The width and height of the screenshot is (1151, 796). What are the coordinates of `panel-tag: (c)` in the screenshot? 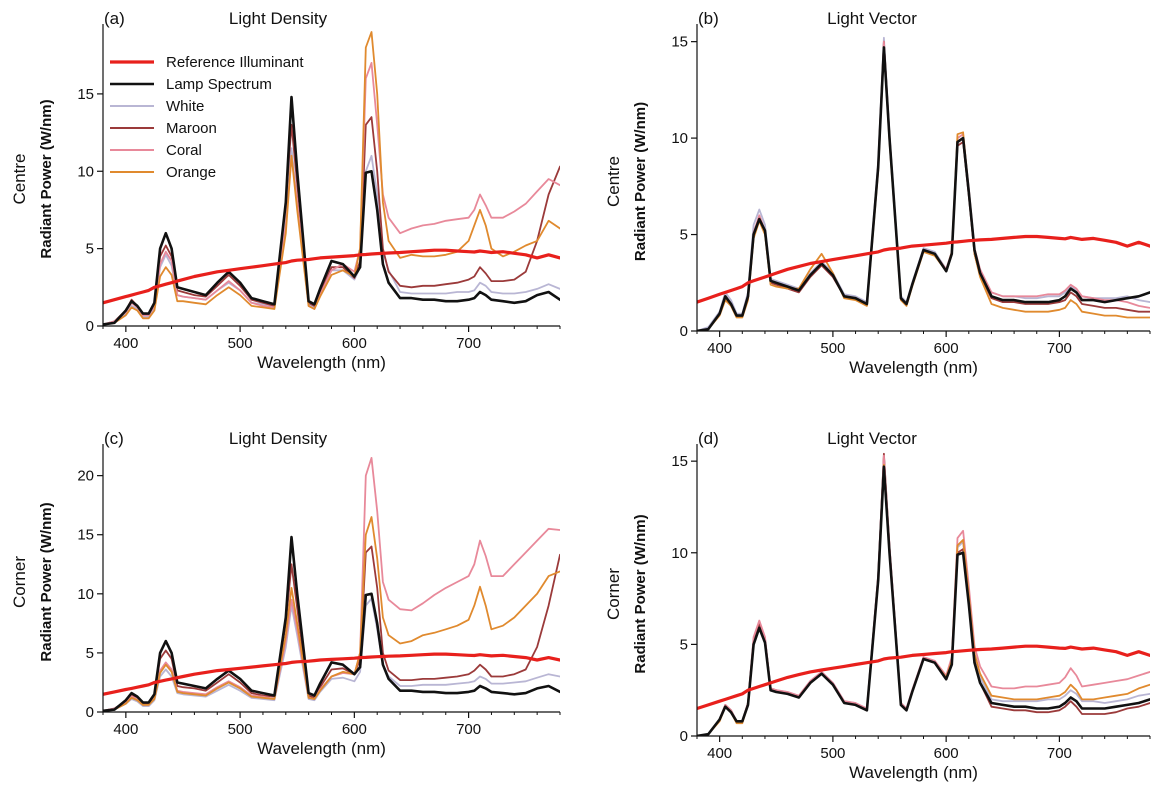 It's located at (114, 438).